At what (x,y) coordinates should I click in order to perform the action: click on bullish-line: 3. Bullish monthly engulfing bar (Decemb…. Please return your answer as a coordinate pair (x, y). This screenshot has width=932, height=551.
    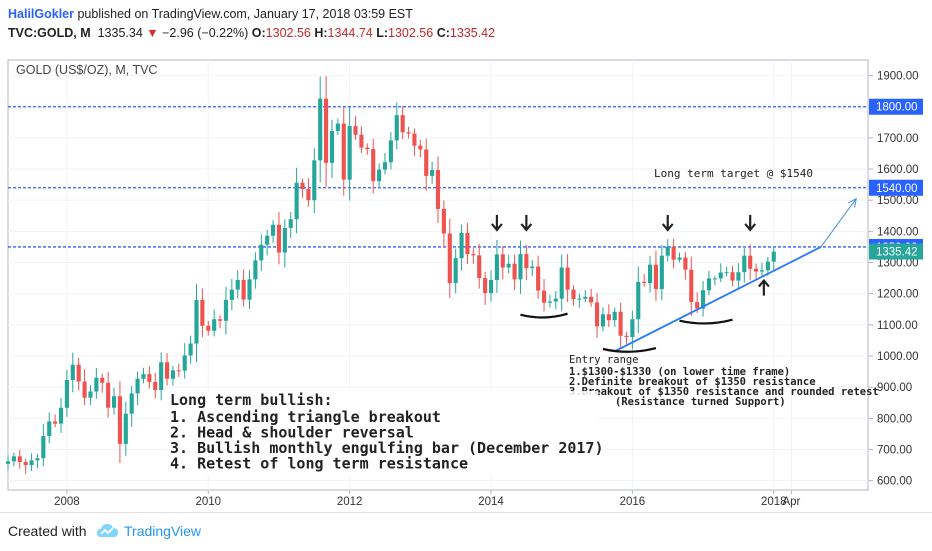
    Looking at the image, I should click on (386, 448).